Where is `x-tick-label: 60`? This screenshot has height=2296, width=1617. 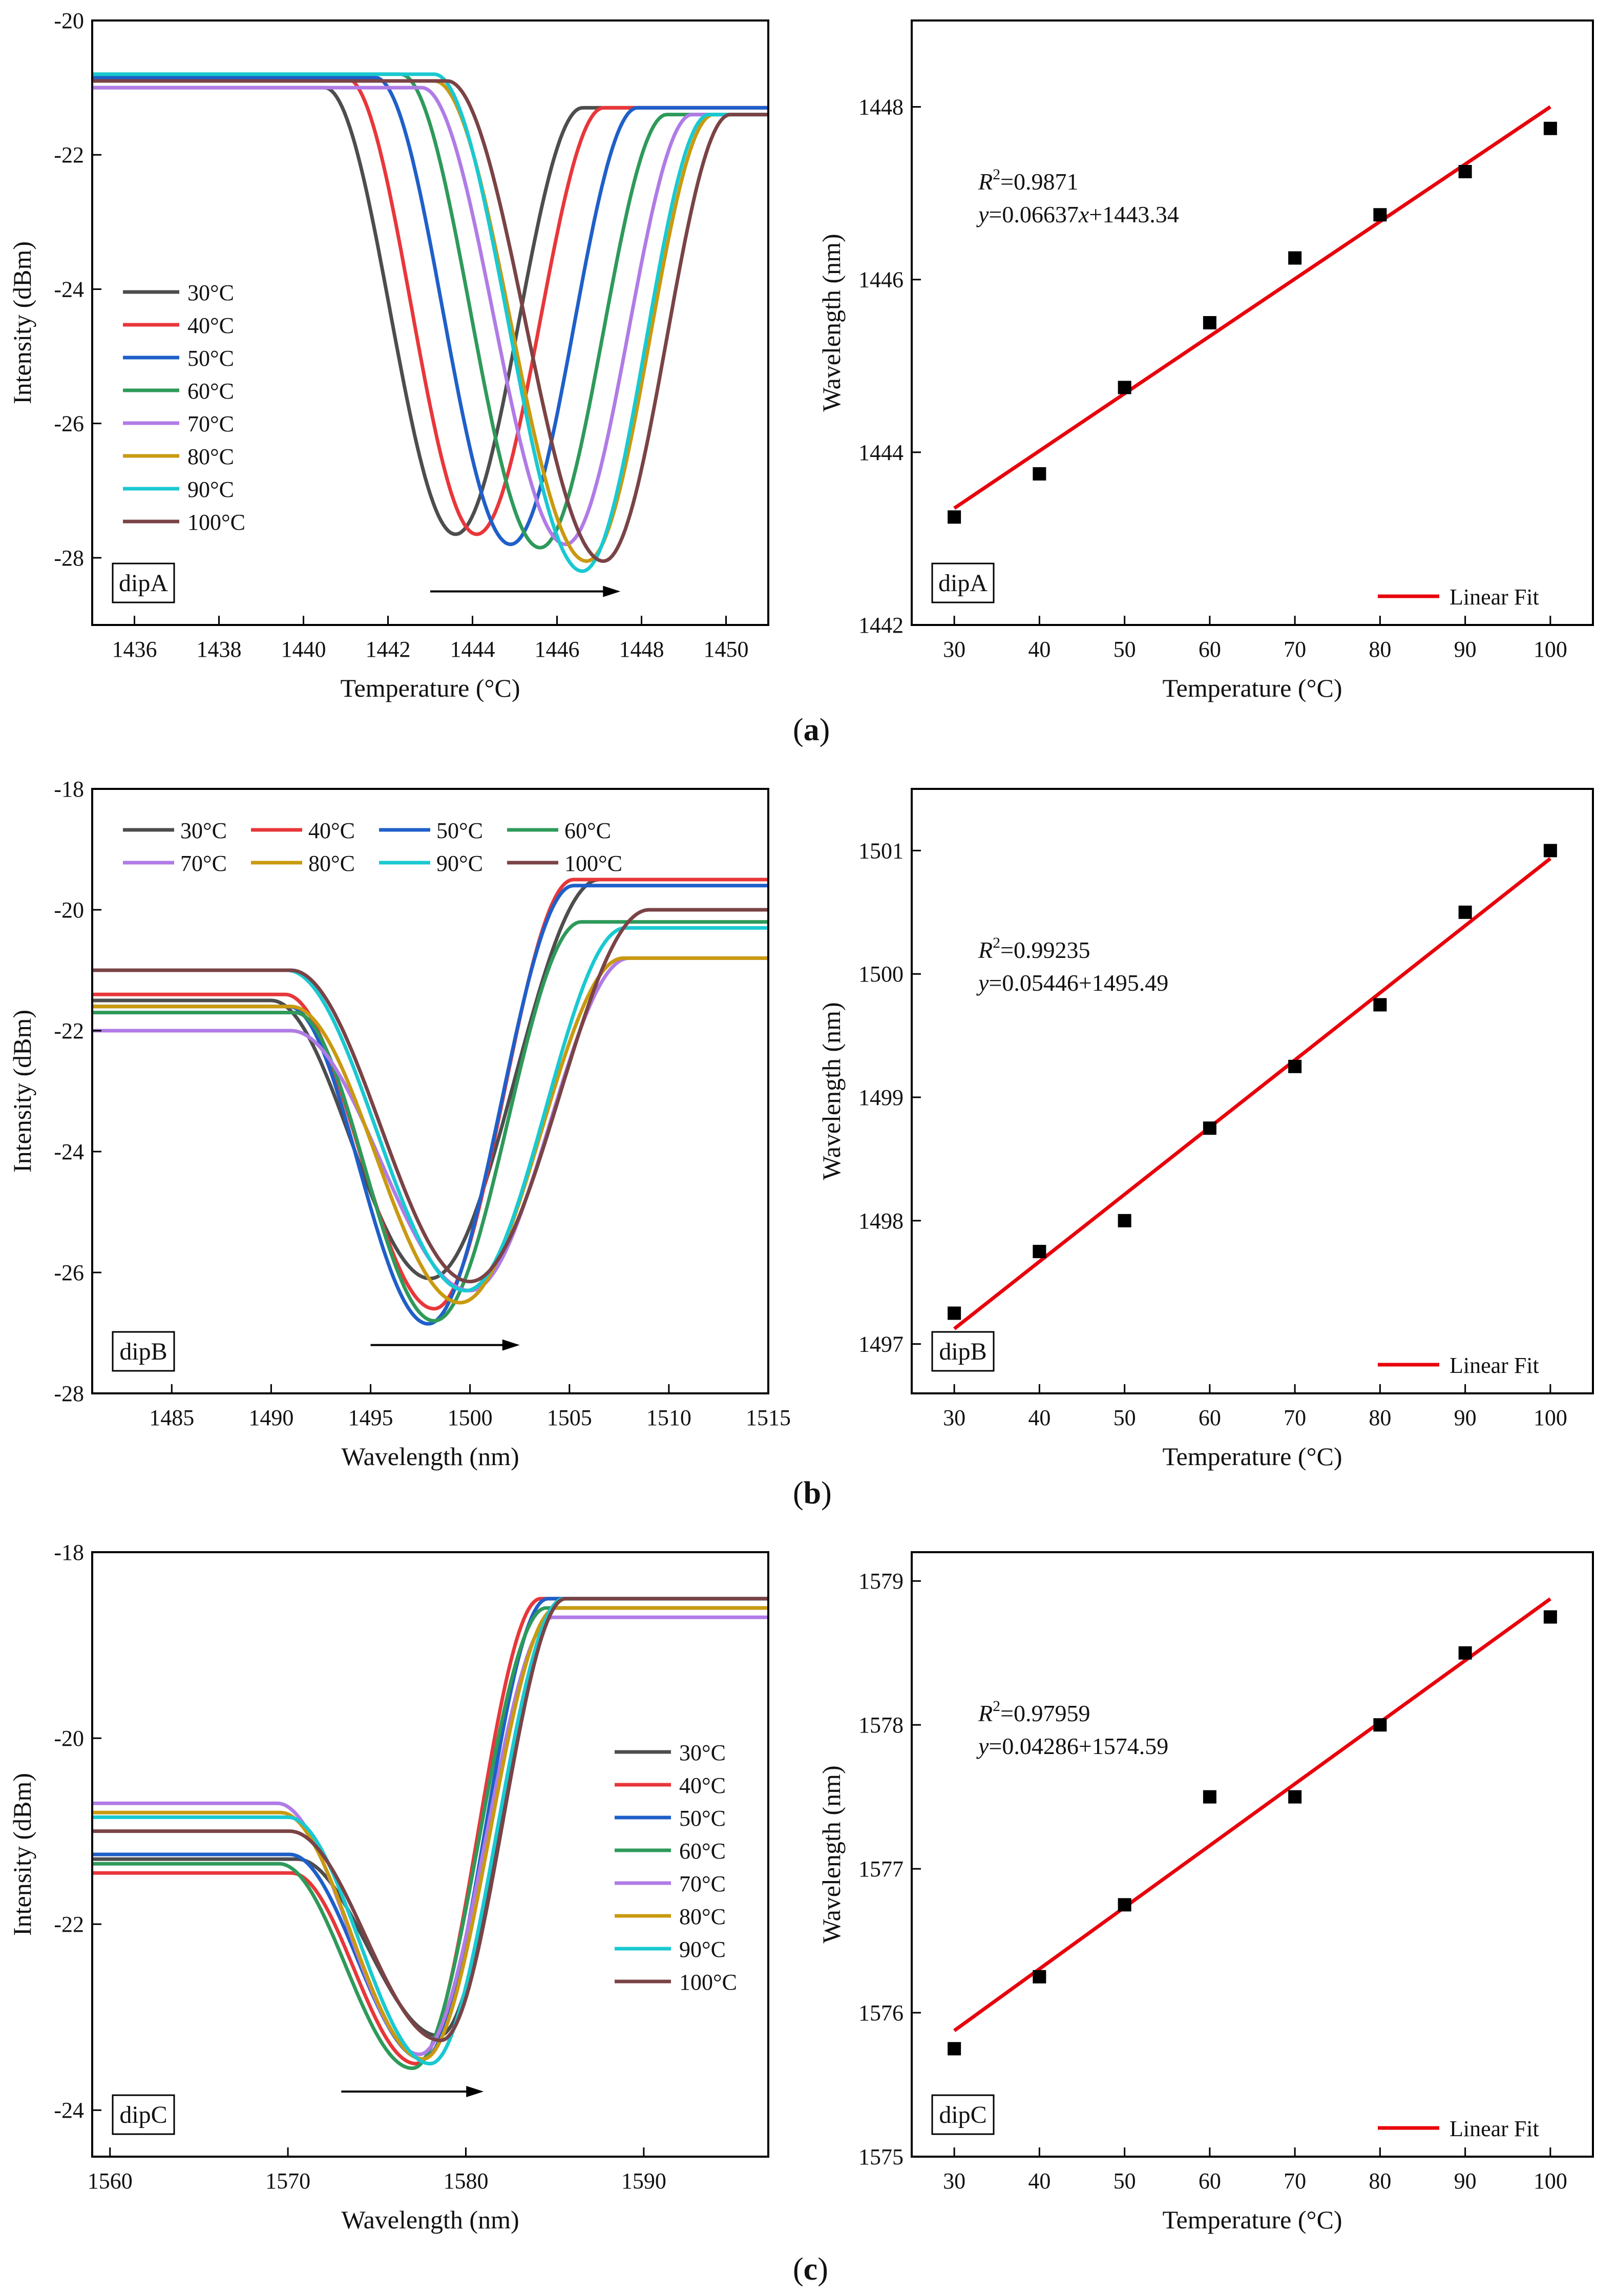
x-tick-label: 60 is located at coordinates (1210, 649).